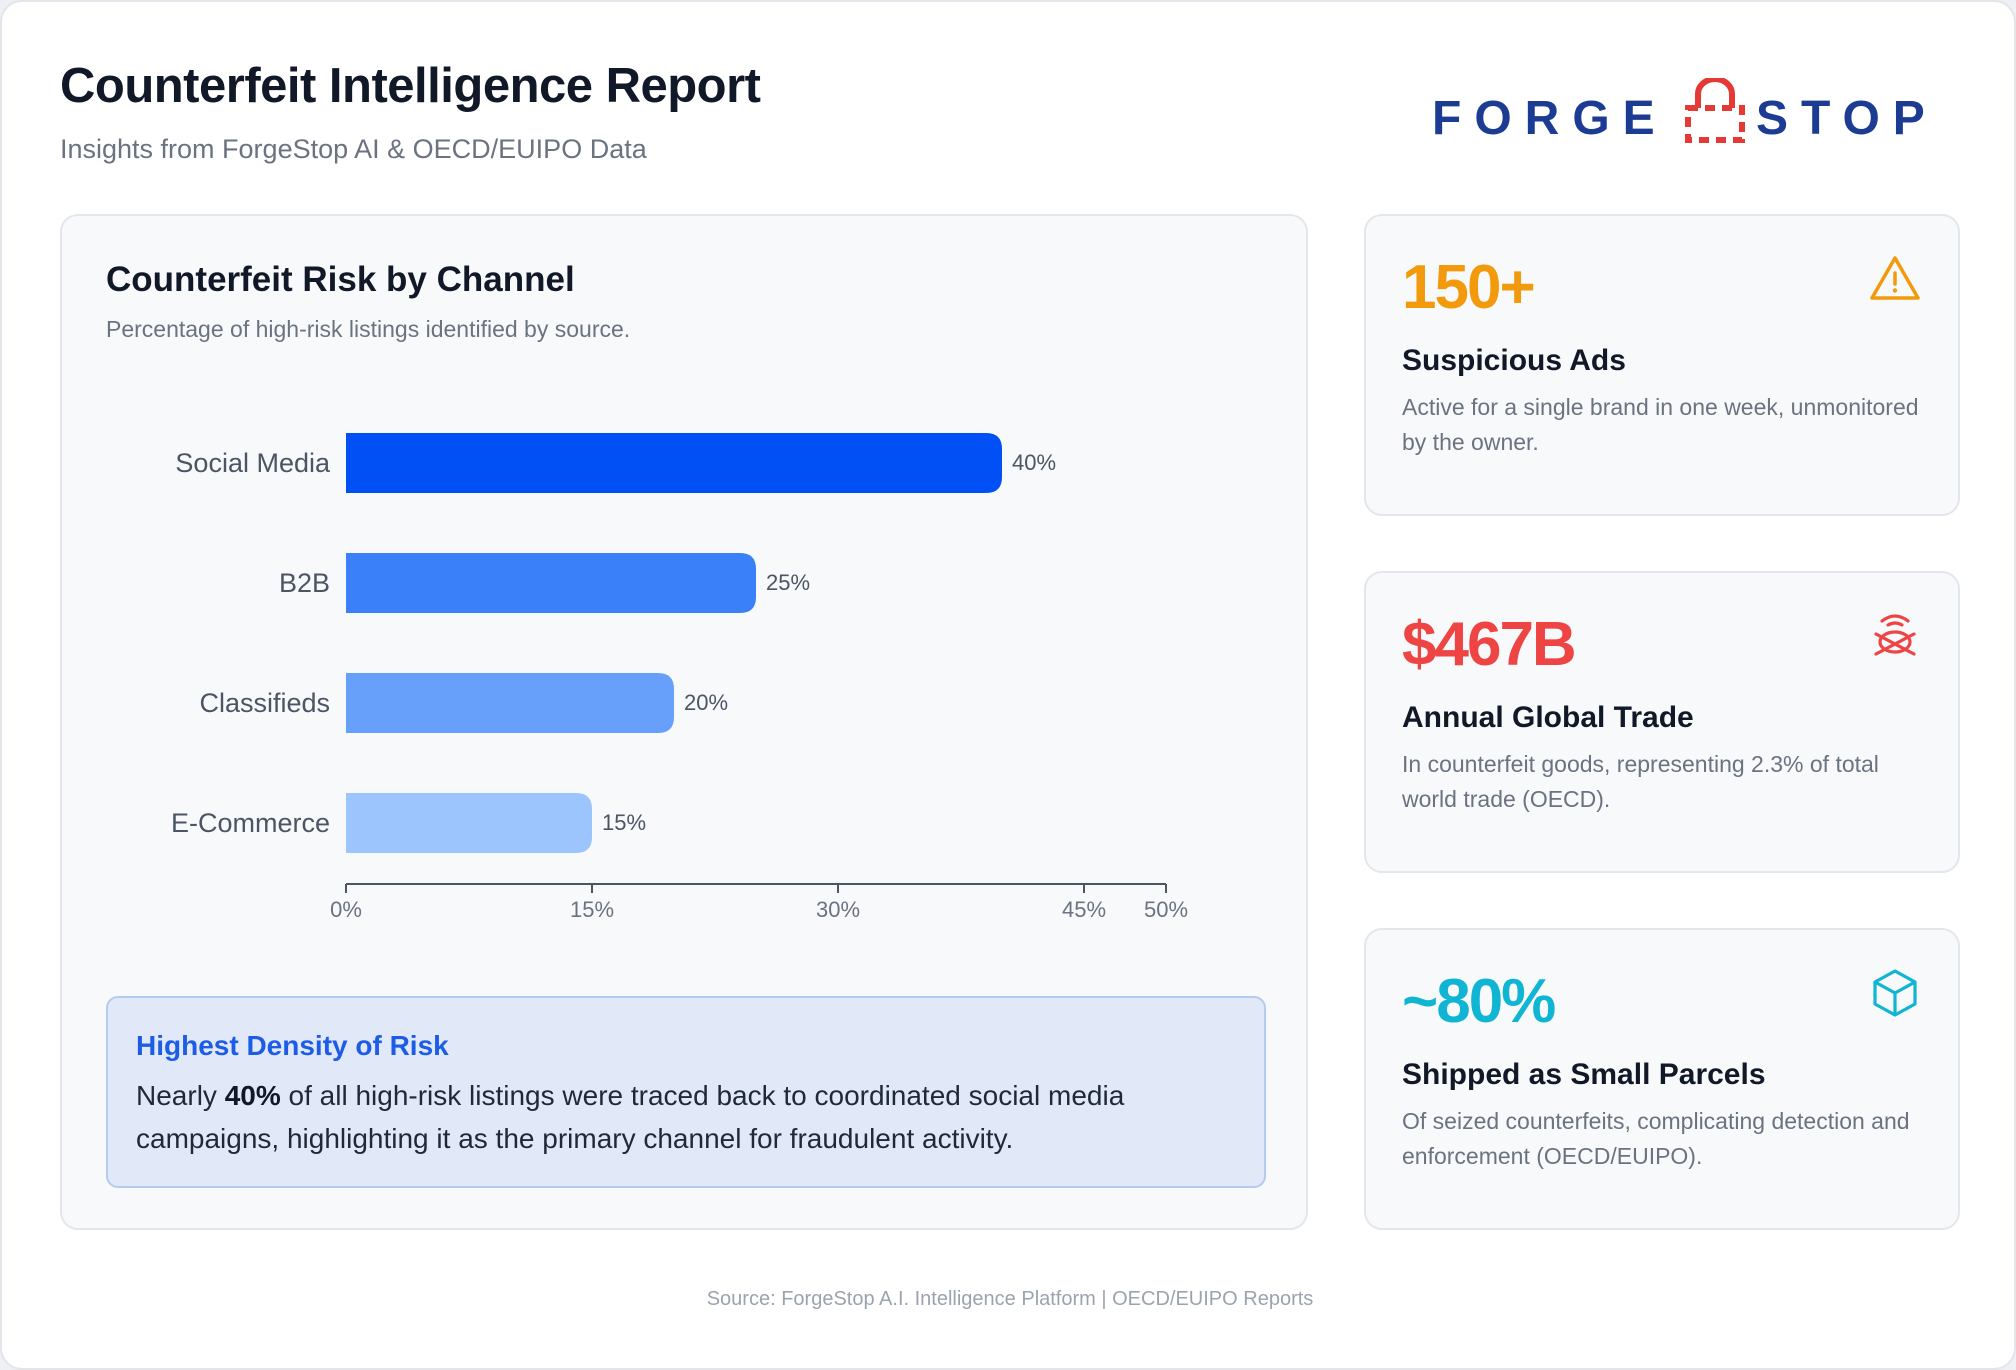 The width and height of the screenshot is (2016, 1370). I want to click on stat-label: Shipped as Small Parcels, so click(1584, 1074).